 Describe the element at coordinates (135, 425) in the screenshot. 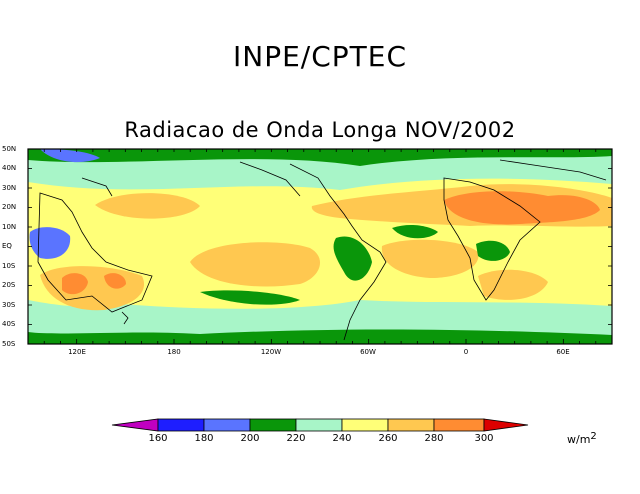

I see `colorbar-triangle-low` at that location.